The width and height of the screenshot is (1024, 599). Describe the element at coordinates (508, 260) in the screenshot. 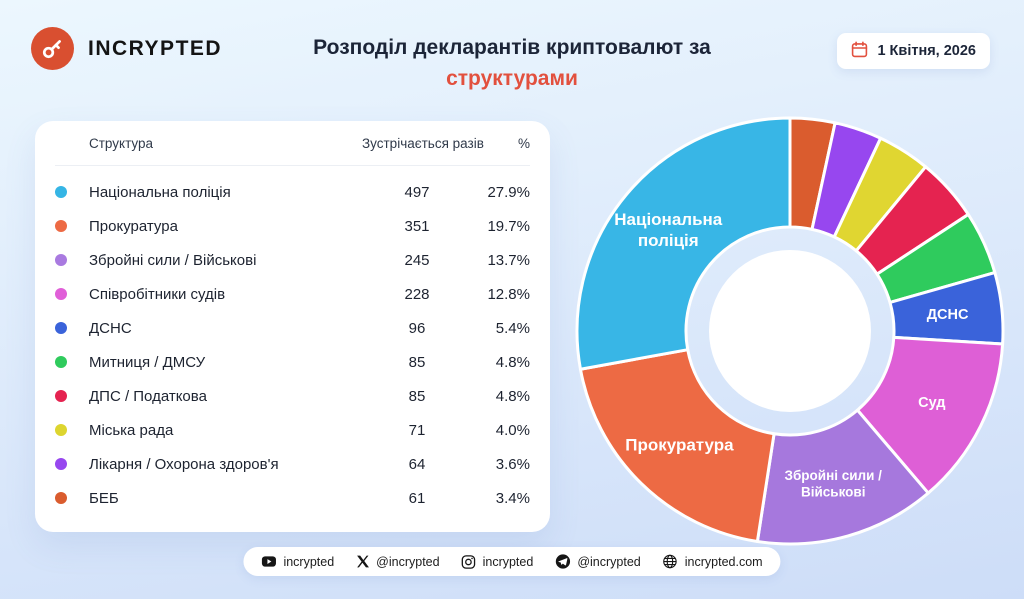

I see `percent-value: 13.7%` at that location.